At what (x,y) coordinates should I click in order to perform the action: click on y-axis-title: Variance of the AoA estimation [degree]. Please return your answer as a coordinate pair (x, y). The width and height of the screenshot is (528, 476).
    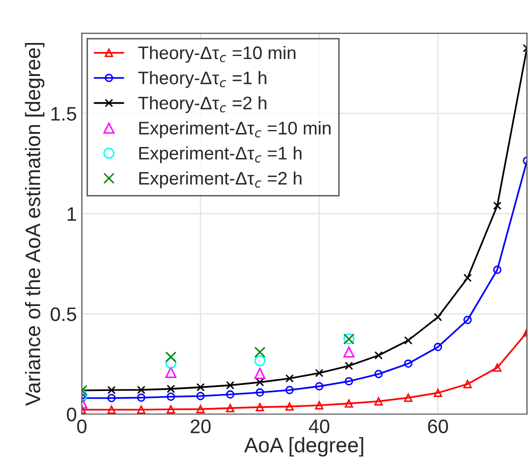
    Looking at the image, I should click on (34, 224).